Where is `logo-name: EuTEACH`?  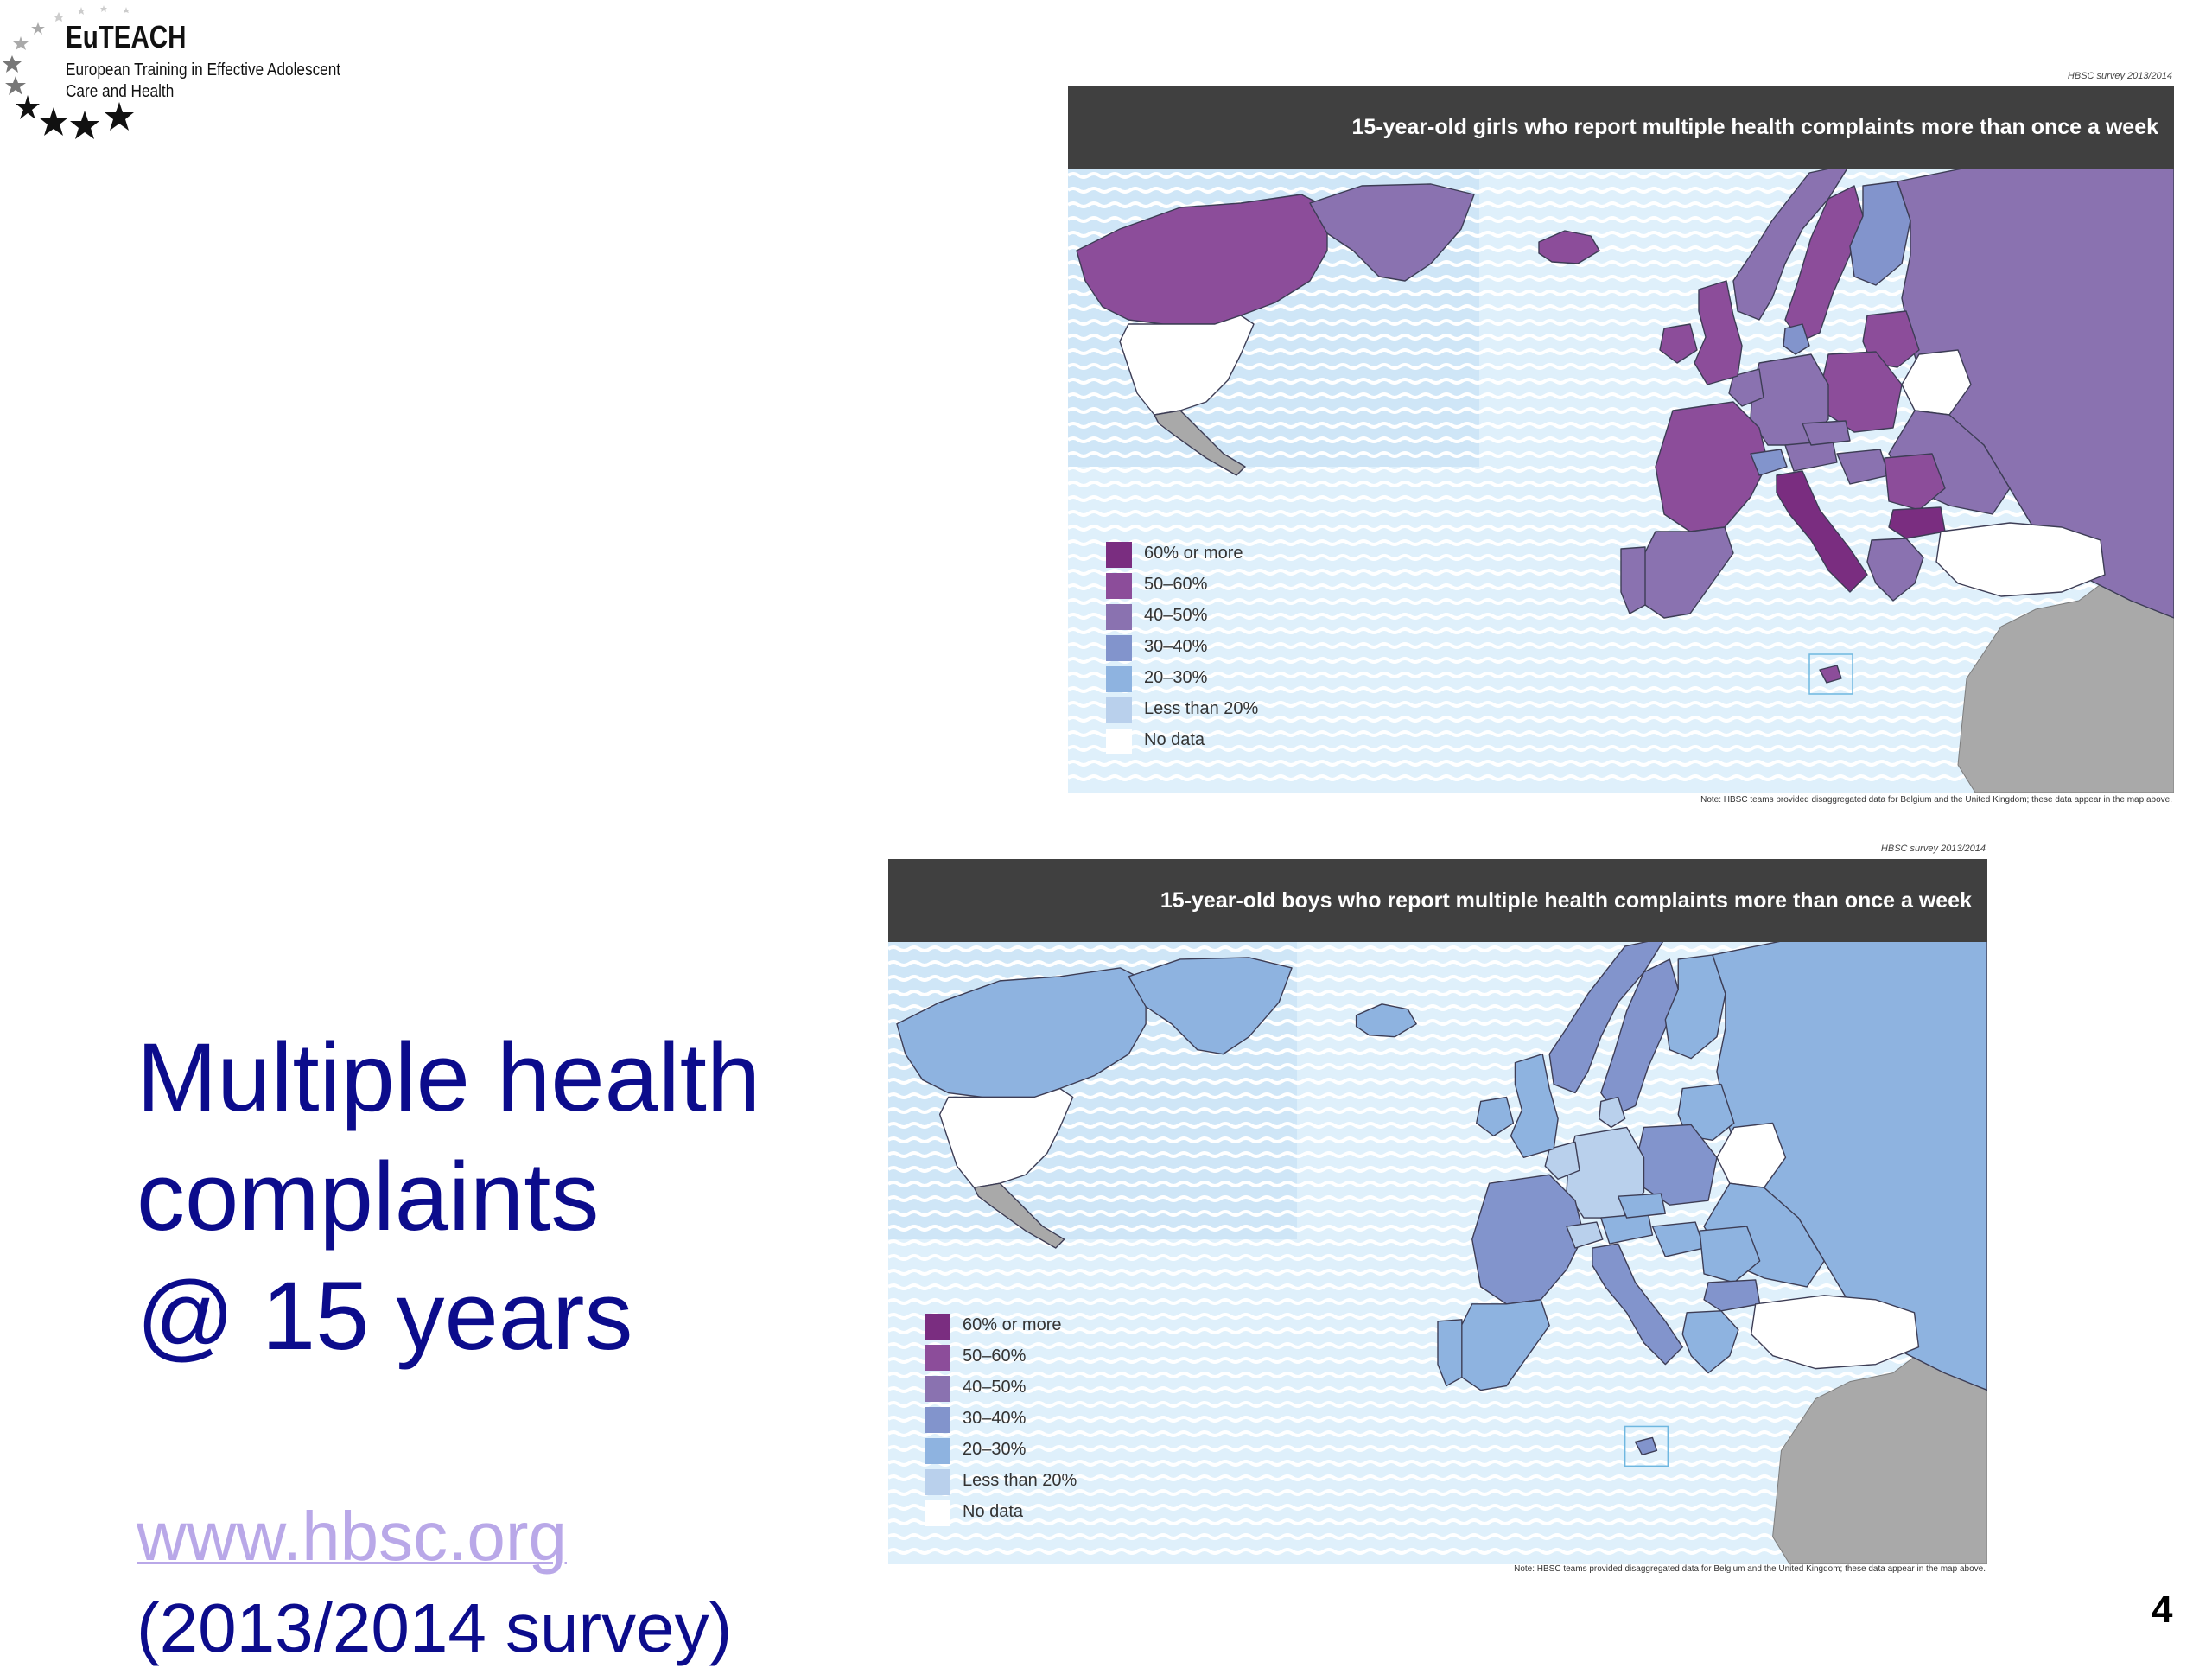 logo-name: EuTEACH is located at coordinates (126, 36).